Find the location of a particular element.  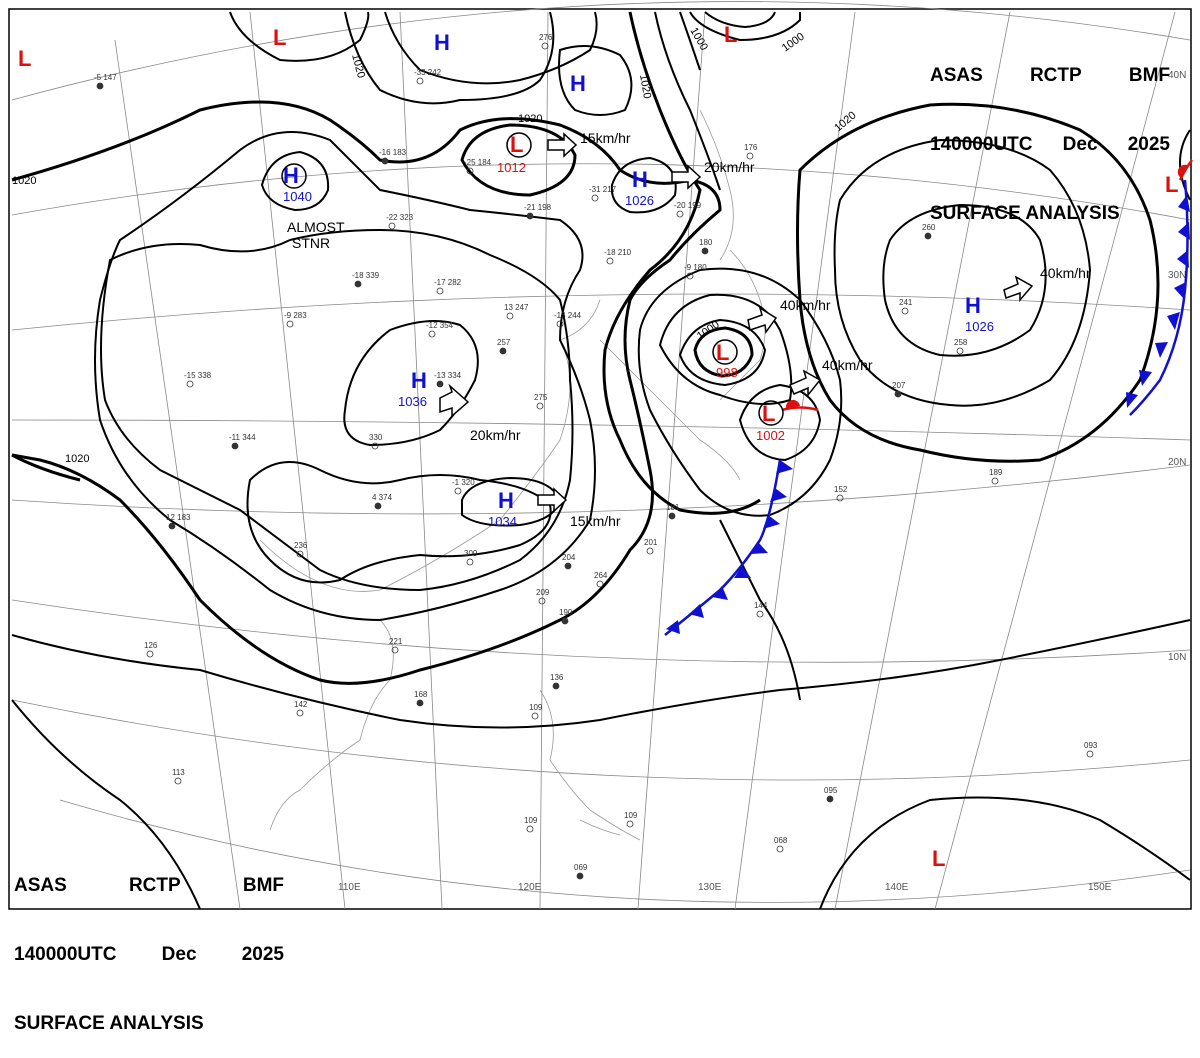

latitude-labels: 40N 30N 20N 10N is located at coordinates (1177, 366).